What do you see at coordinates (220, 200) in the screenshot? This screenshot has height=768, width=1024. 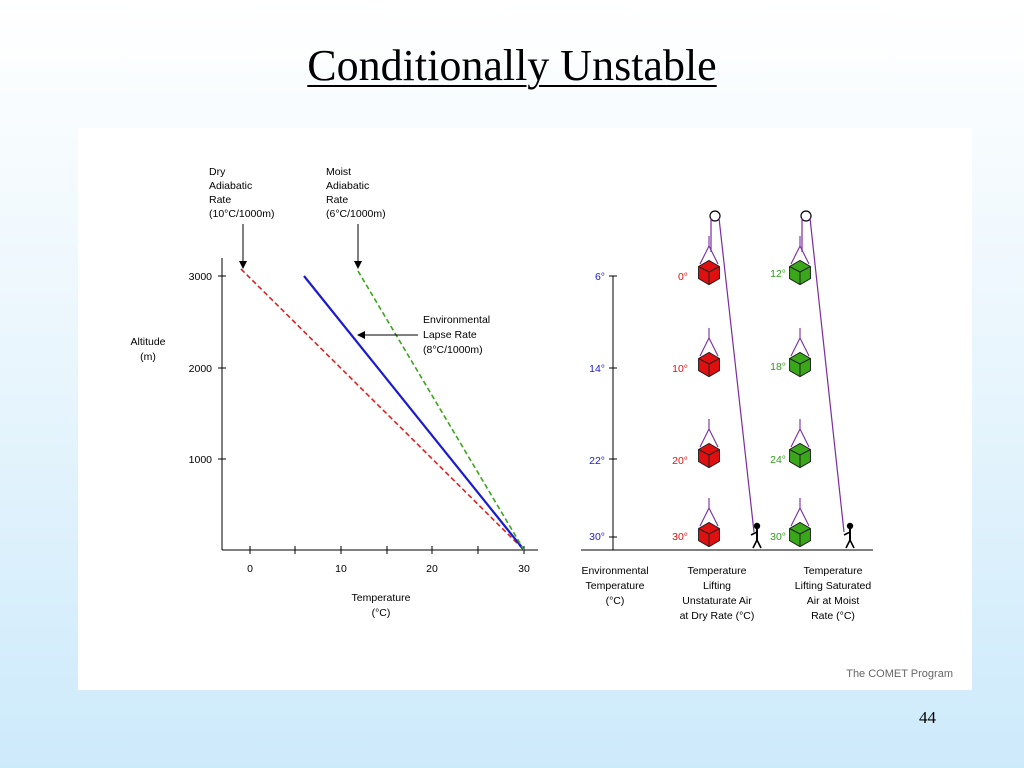 I see `dry-label: Rate` at bounding box center [220, 200].